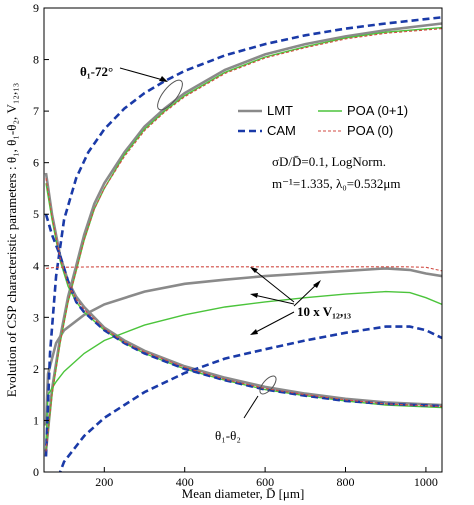 This screenshot has height=505, width=474. I want to click on legend-label-lmt: LMT, so click(280, 110).